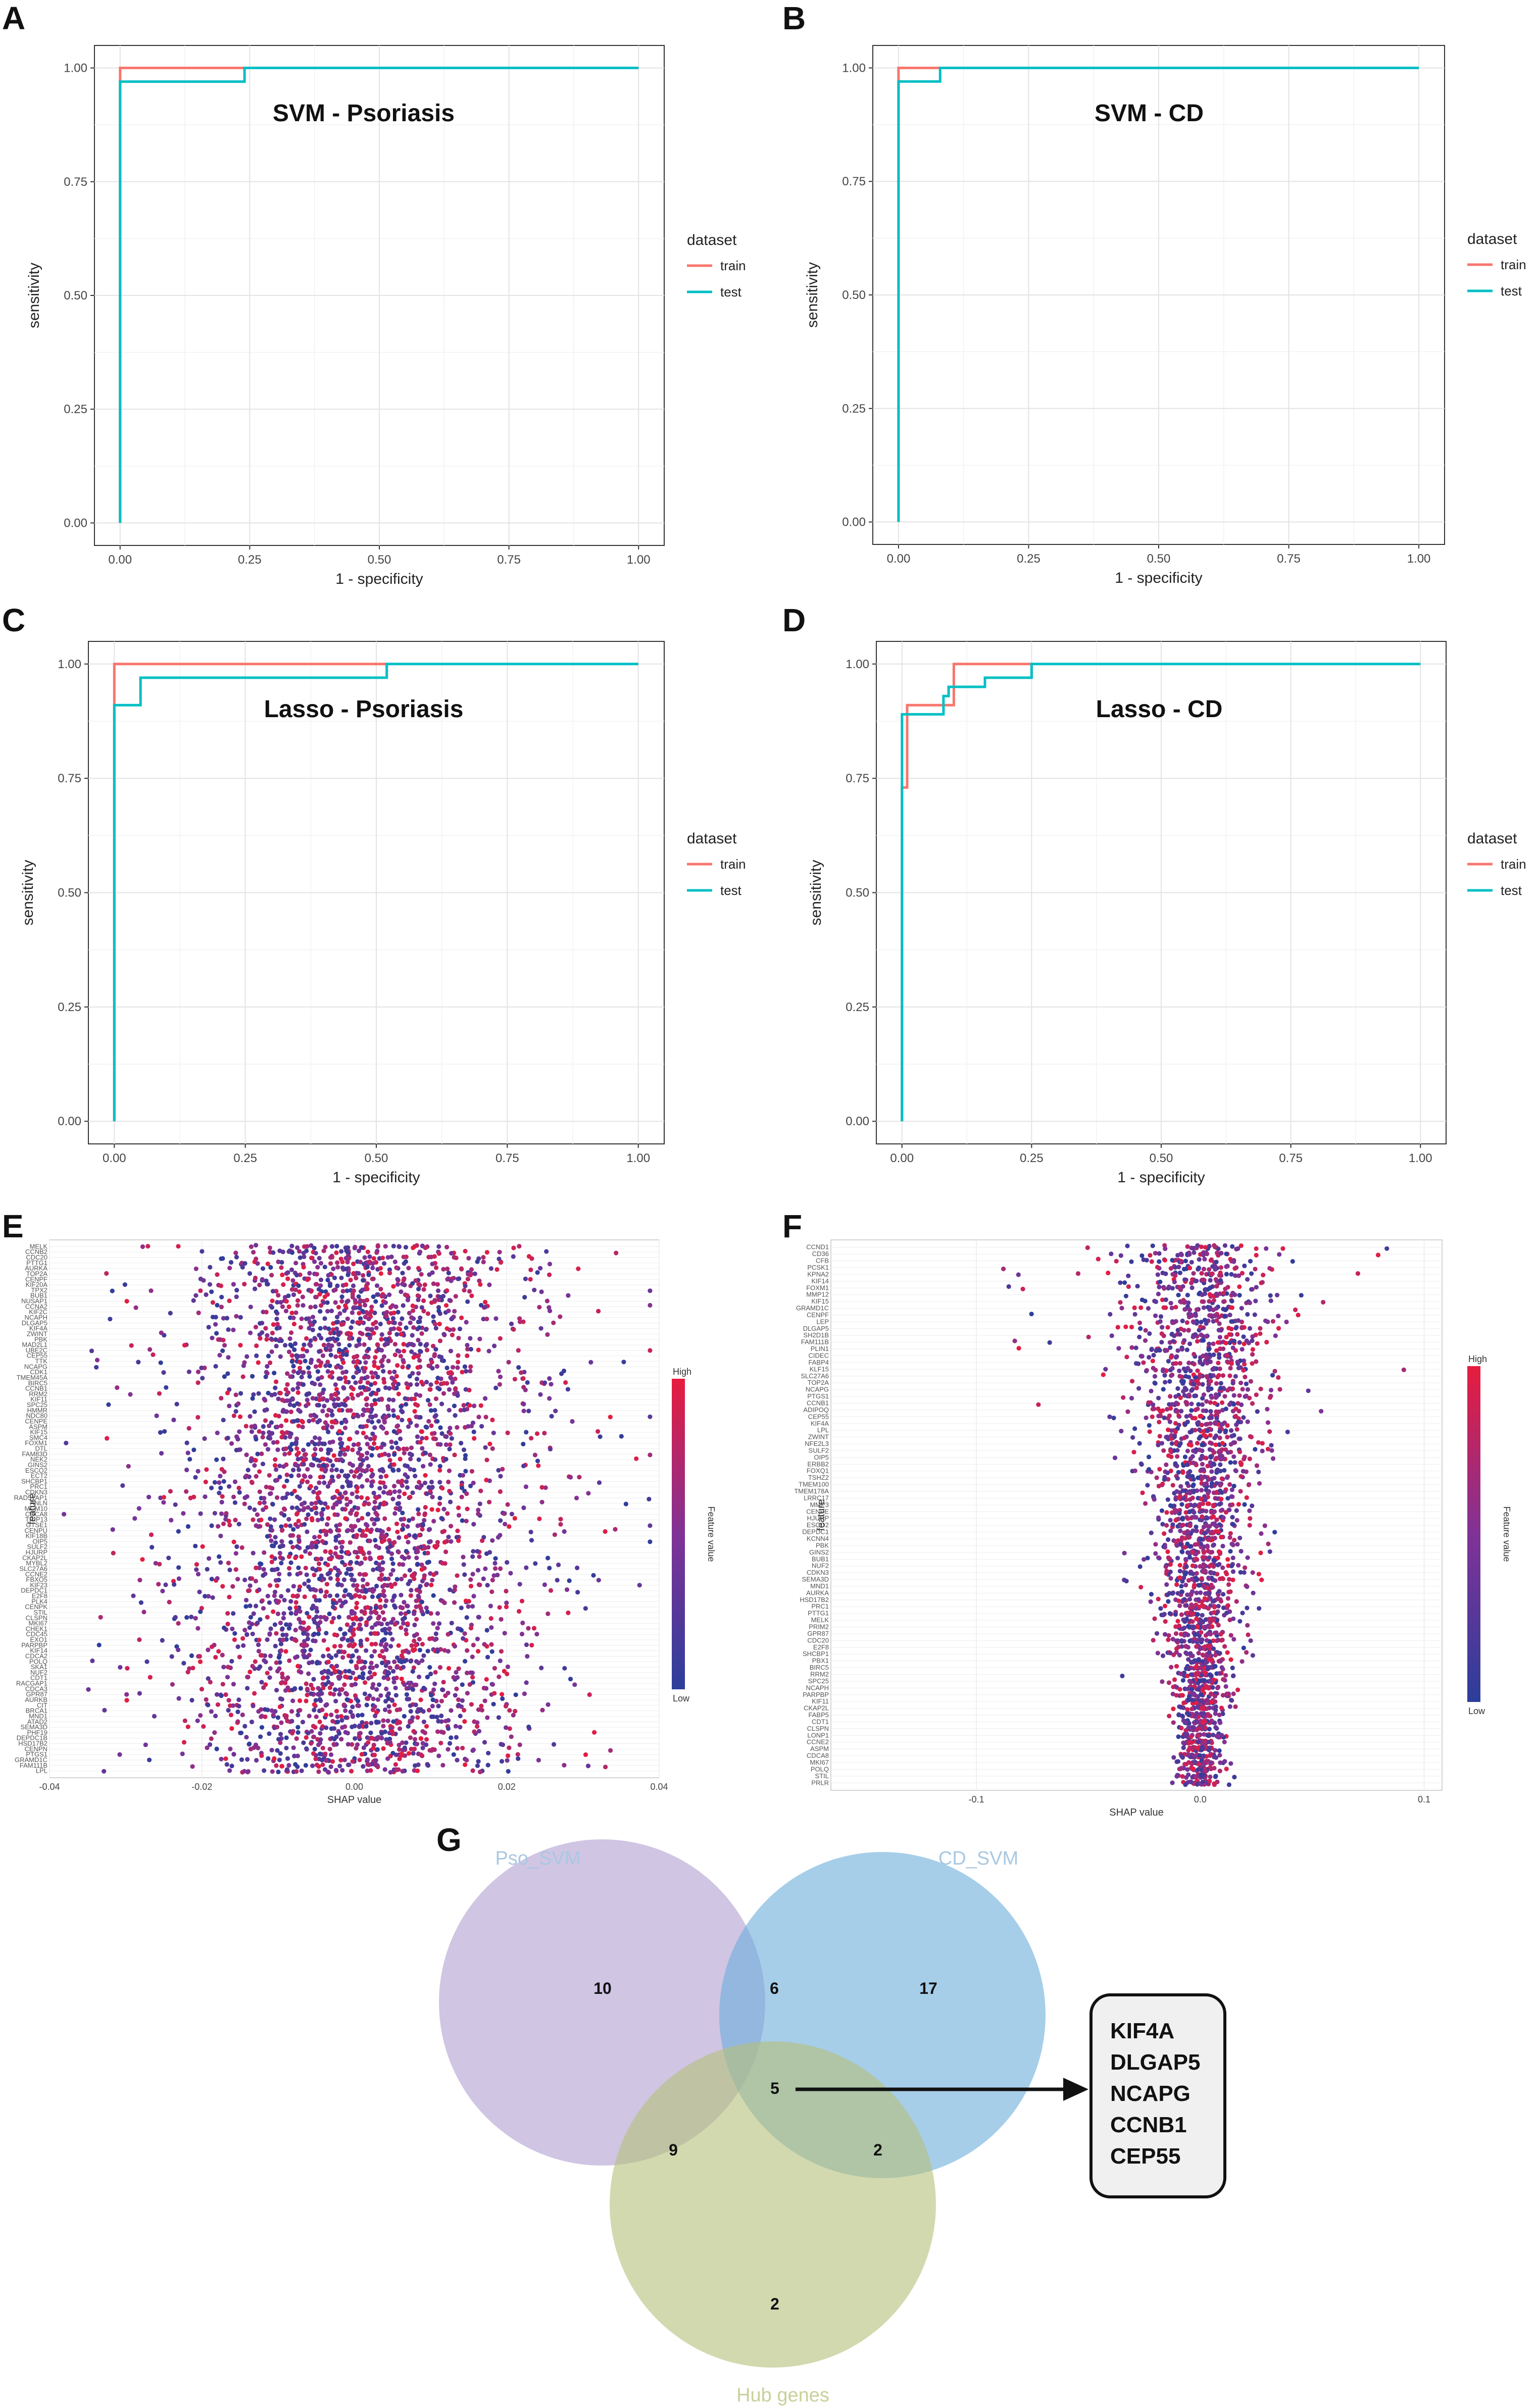 The height and width of the screenshot is (2408, 1537). Describe the element at coordinates (1420, 1158) in the screenshot. I see `x-tick-label: 1.00` at that location.